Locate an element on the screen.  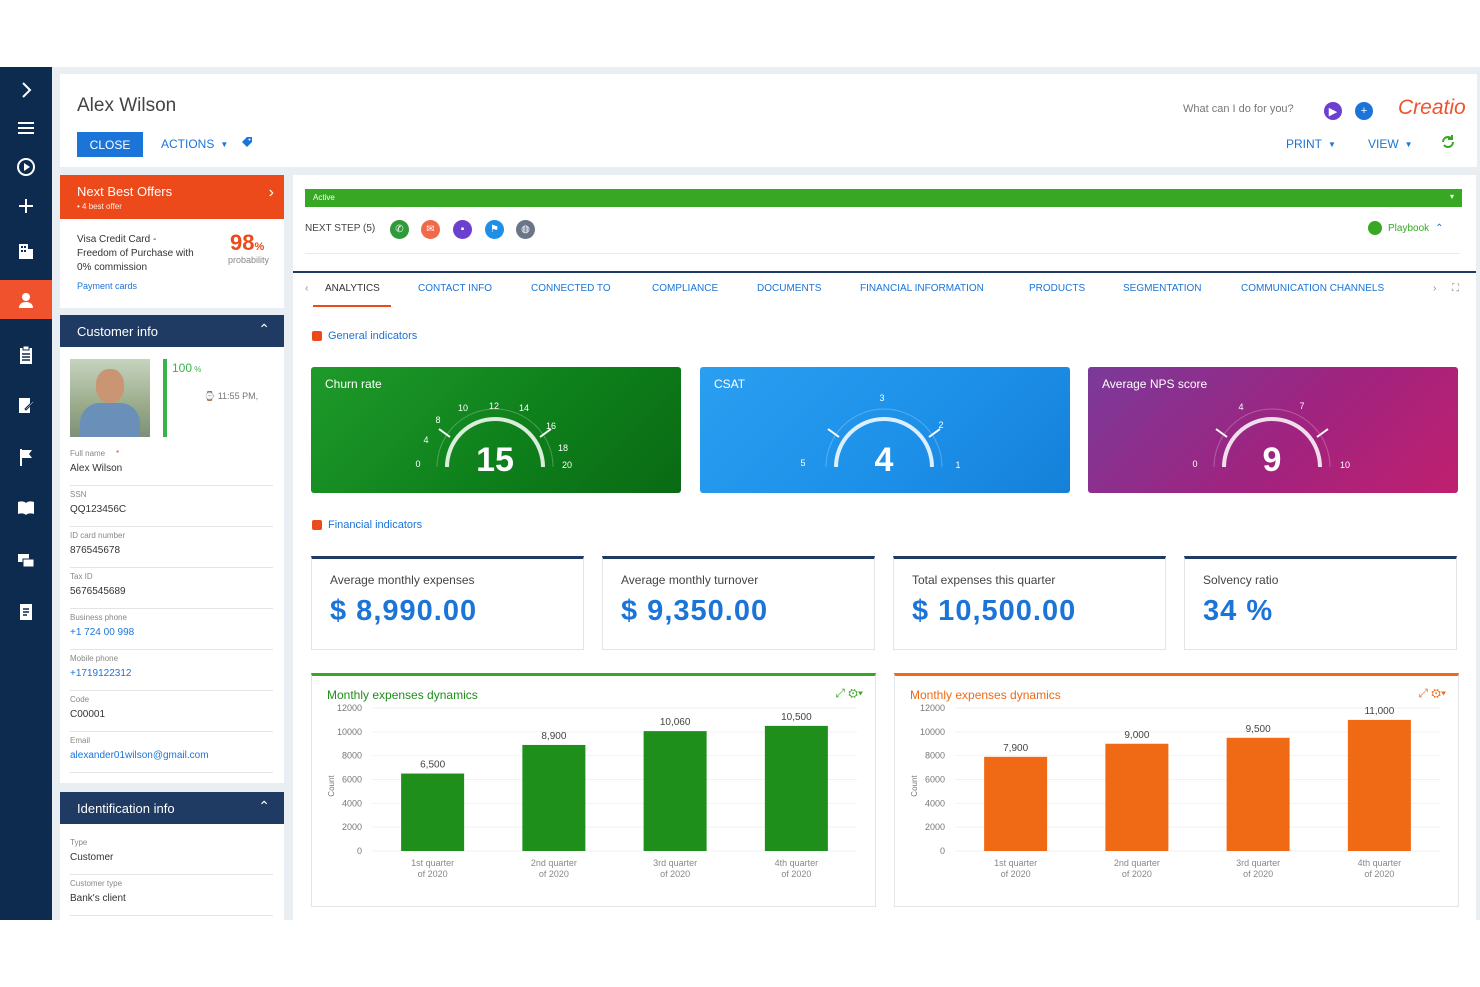
gauge-tick-label: 0 is located at coordinates (417, 464).